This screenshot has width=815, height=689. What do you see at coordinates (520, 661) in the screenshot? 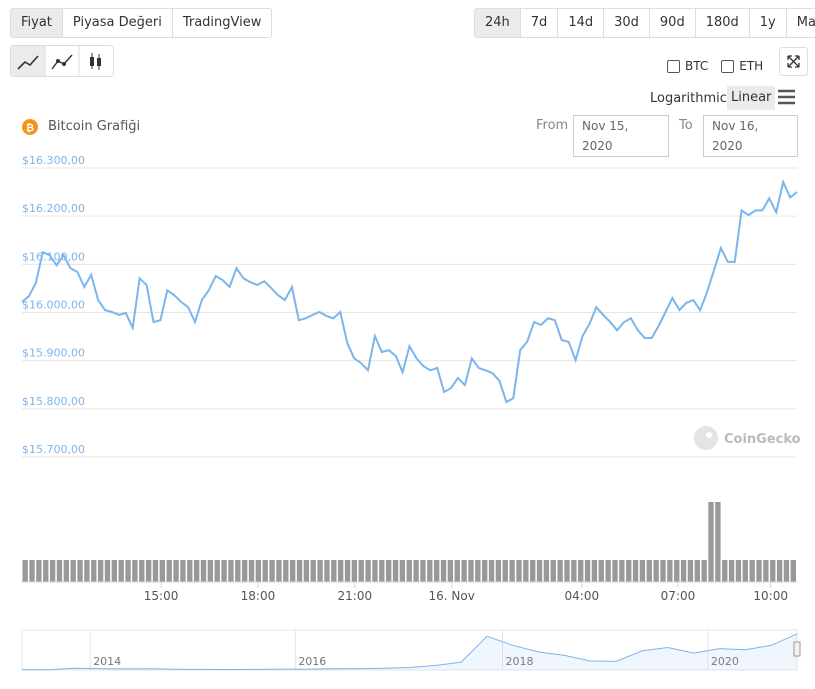
I see `navigator-tick-label: 2018` at bounding box center [520, 661].